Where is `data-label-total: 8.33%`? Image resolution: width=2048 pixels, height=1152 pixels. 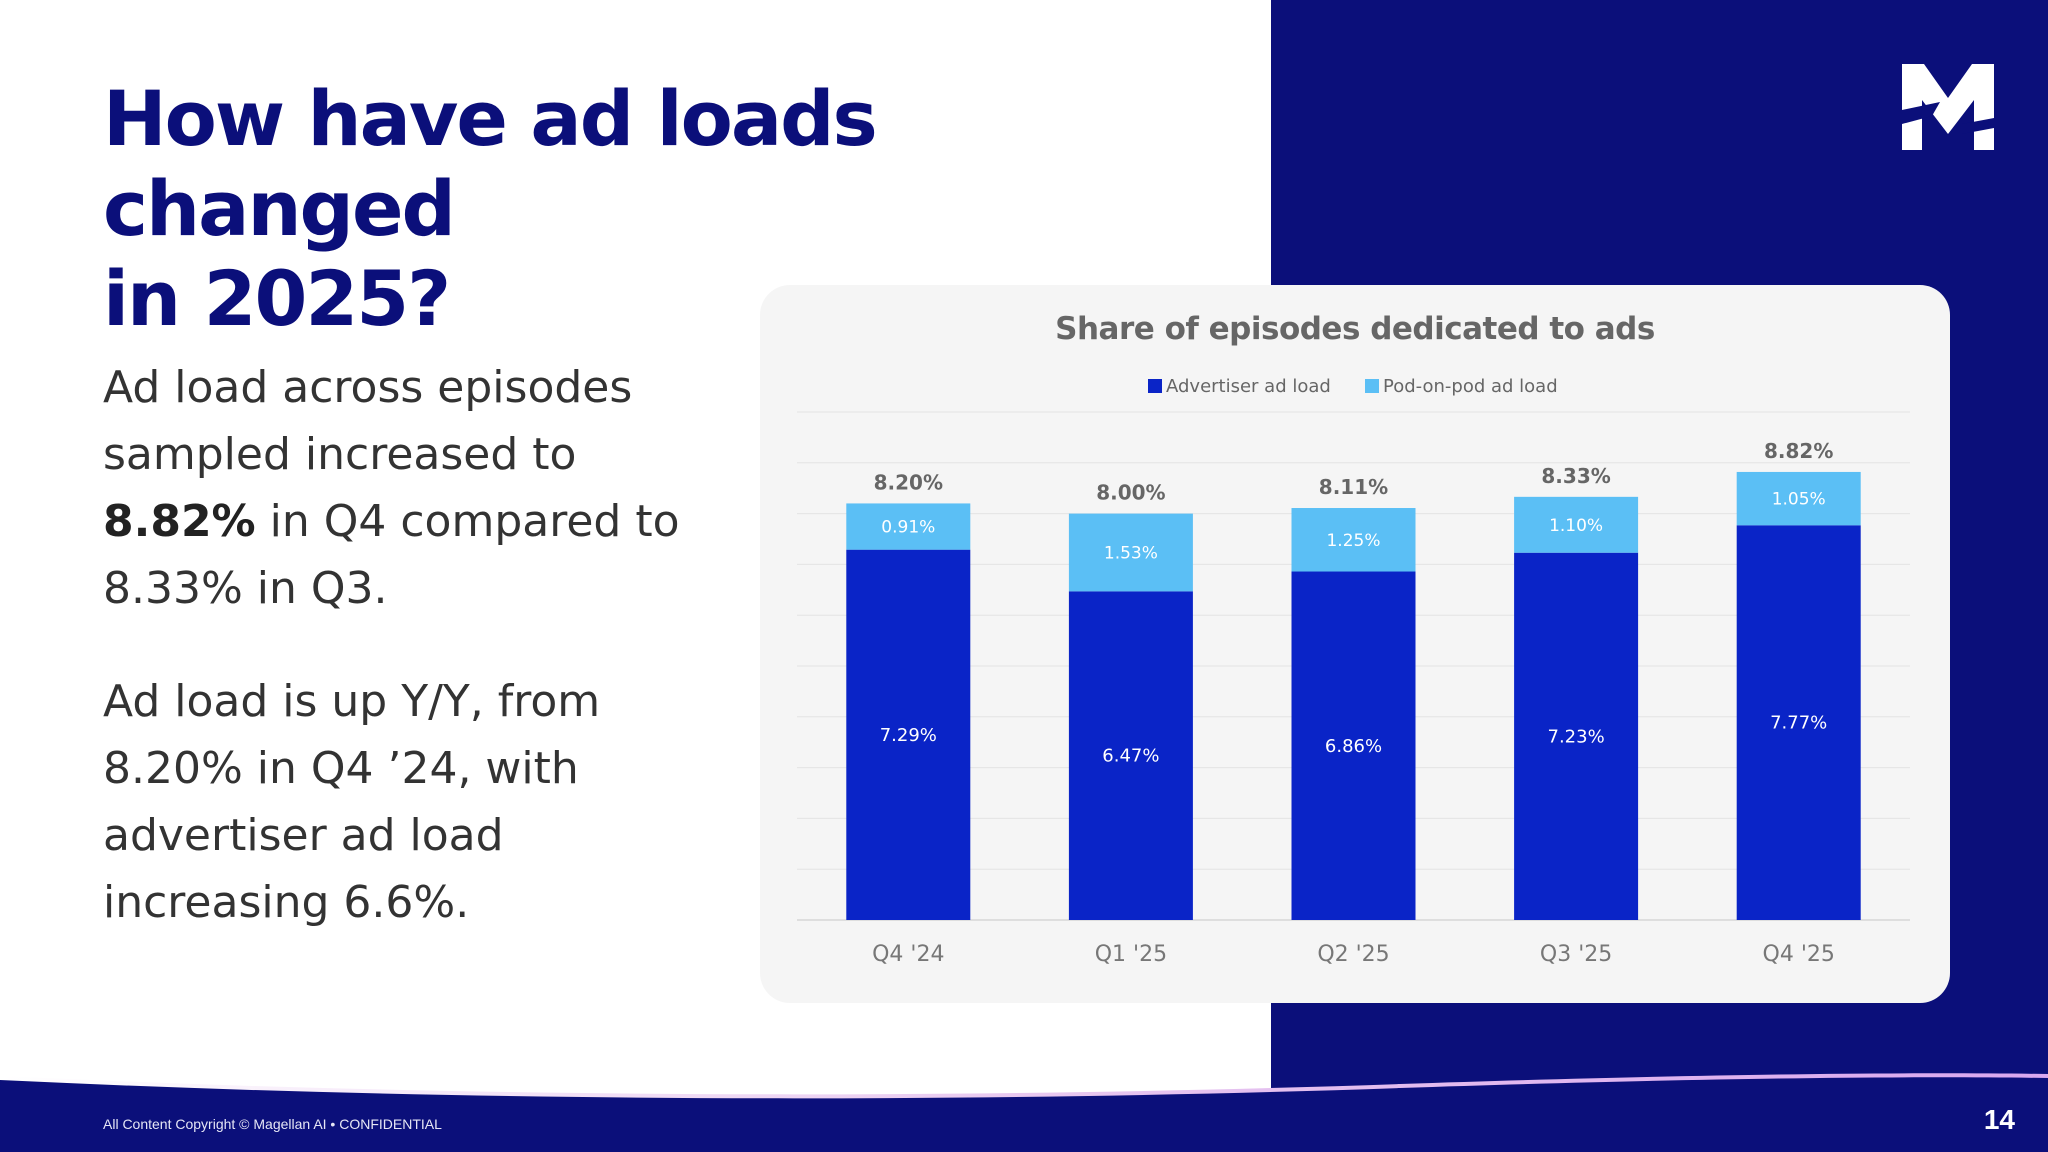
data-label-total: 8.33% is located at coordinates (1575, 476).